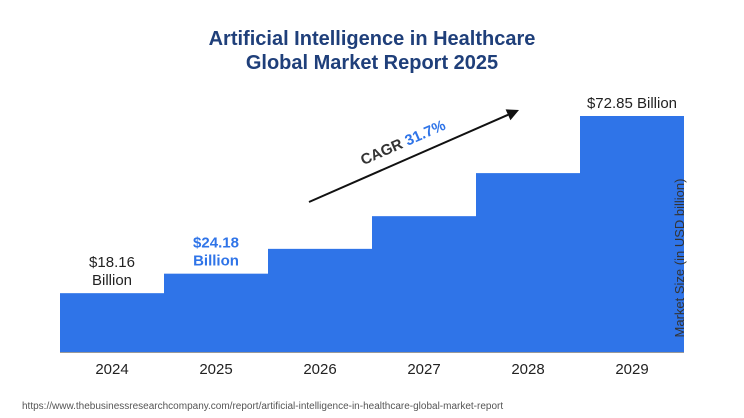 The width and height of the screenshot is (744, 418). What do you see at coordinates (111, 369) in the screenshot?
I see `x-tick-label-2024: 2024` at bounding box center [111, 369].